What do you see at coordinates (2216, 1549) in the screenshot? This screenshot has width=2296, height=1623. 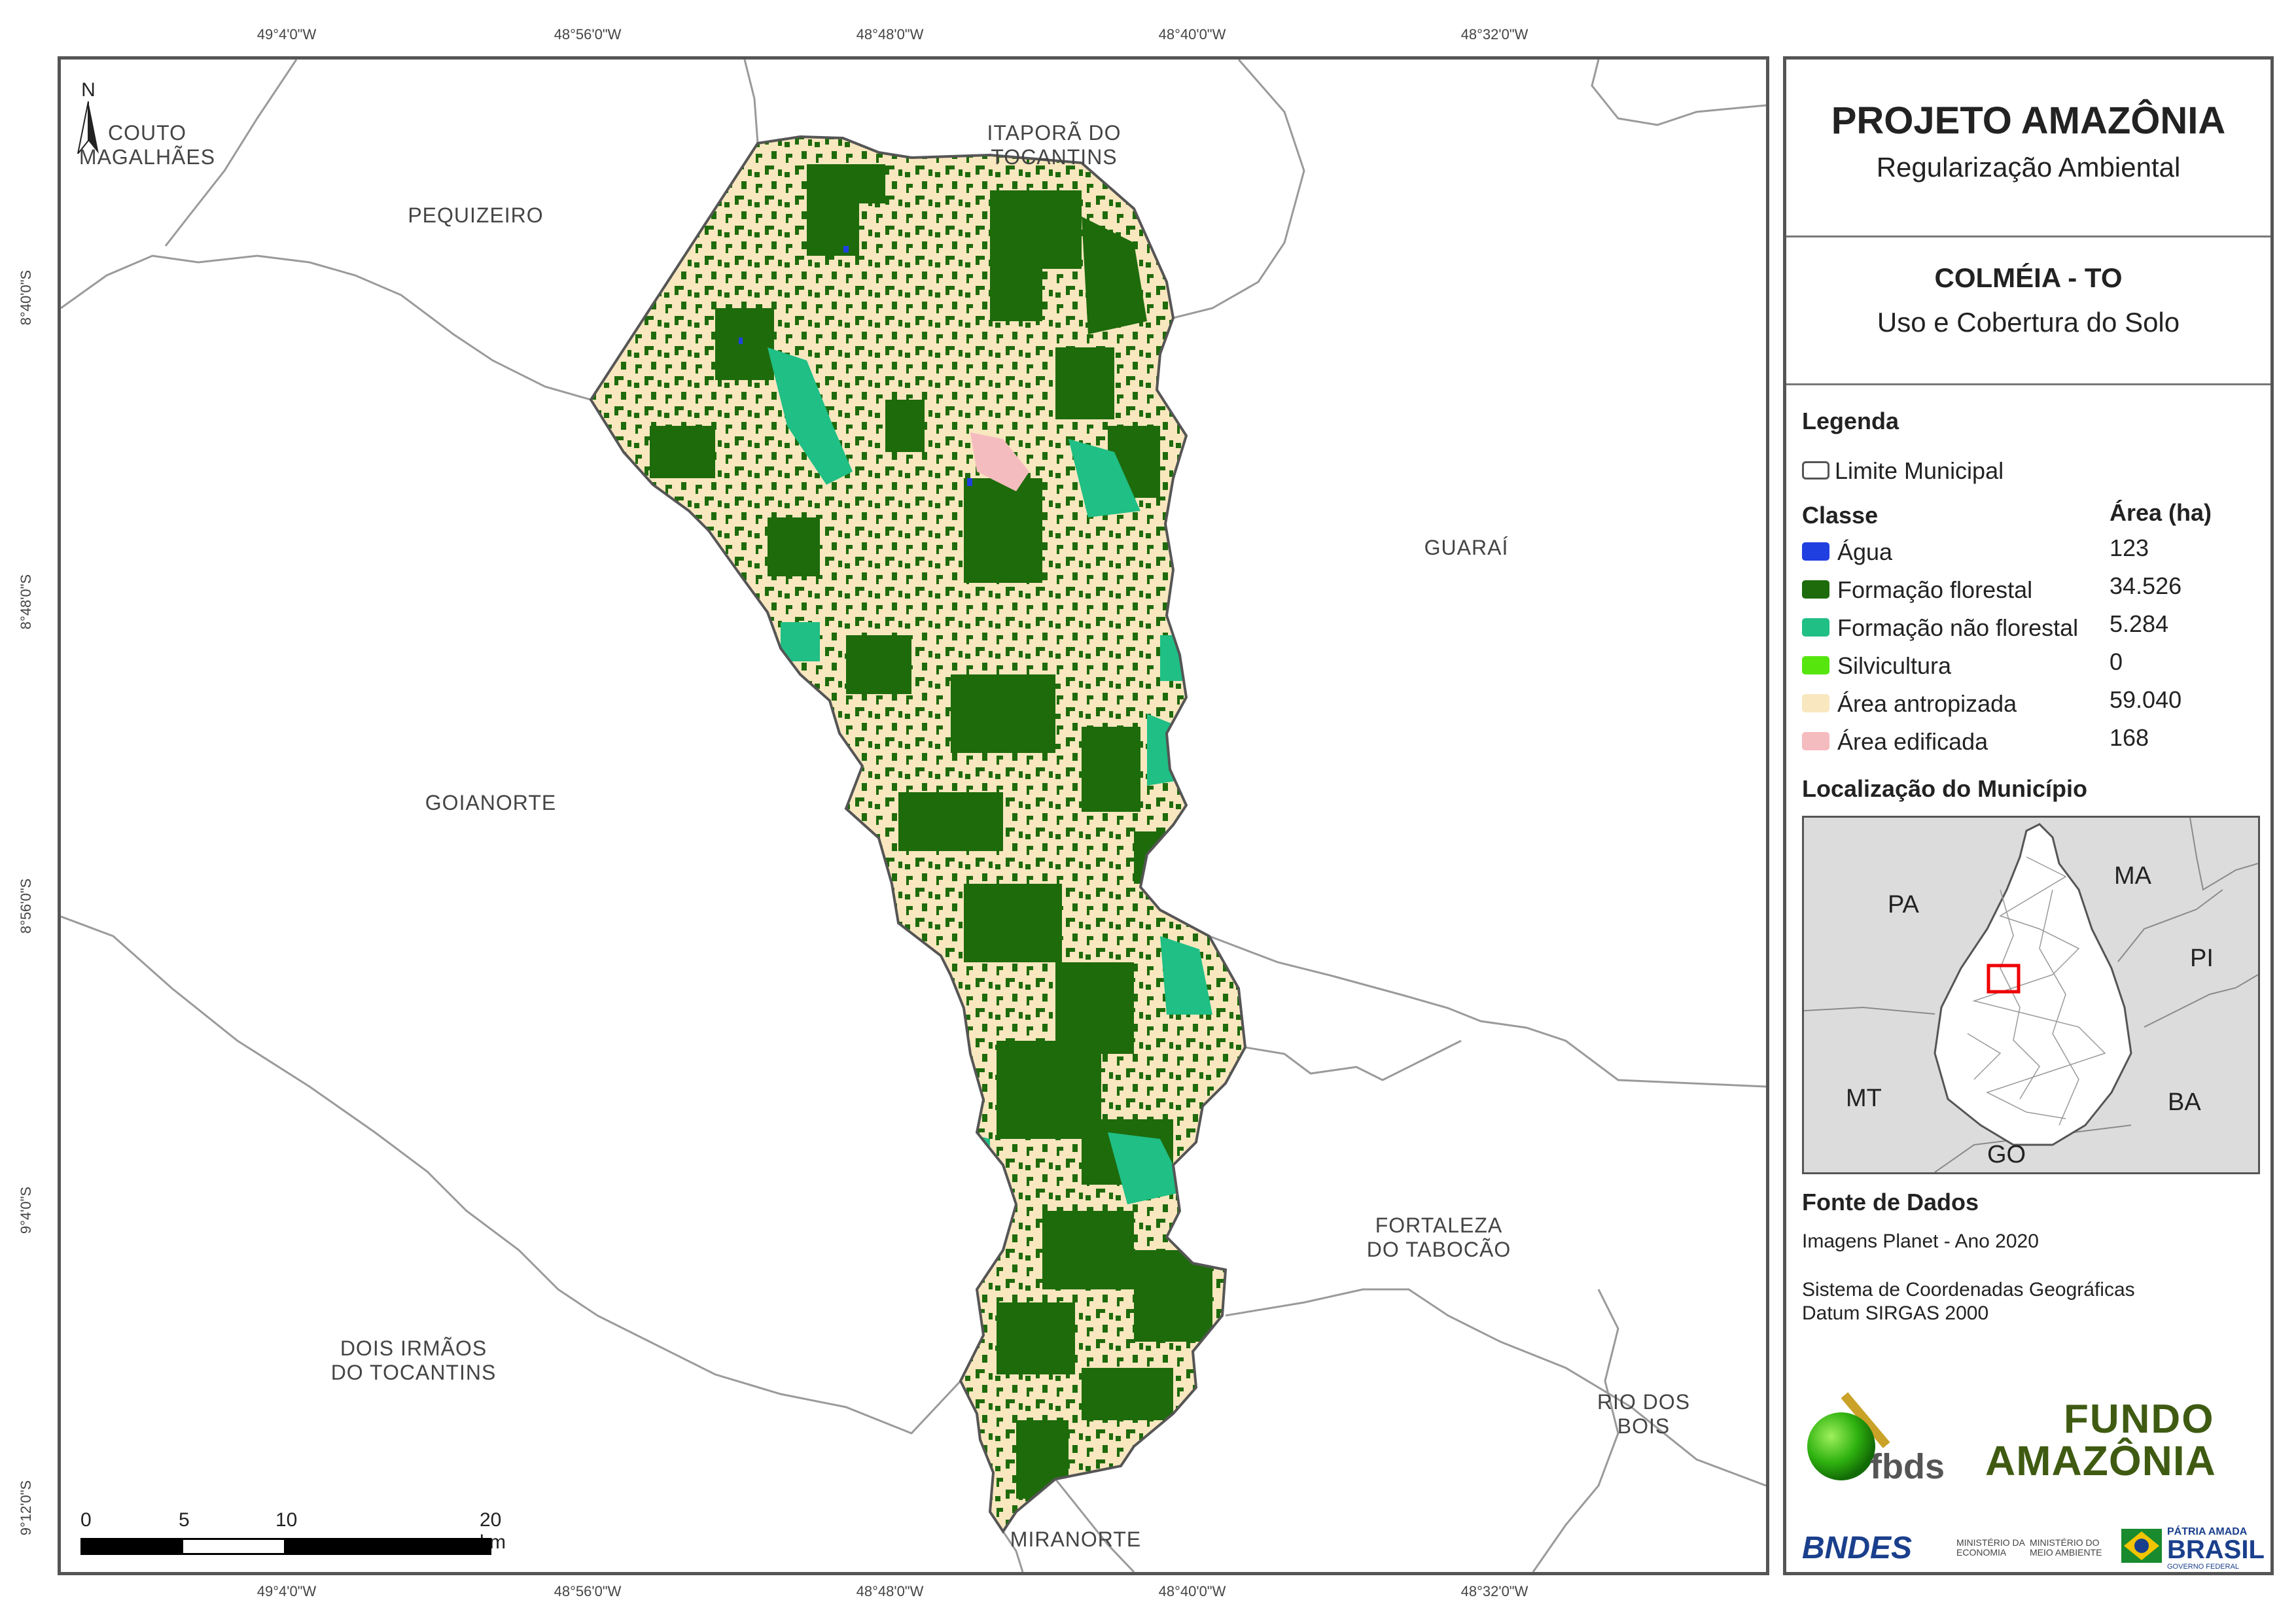 I see `patria-line2: BRASIL` at bounding box center [2216, 1549].